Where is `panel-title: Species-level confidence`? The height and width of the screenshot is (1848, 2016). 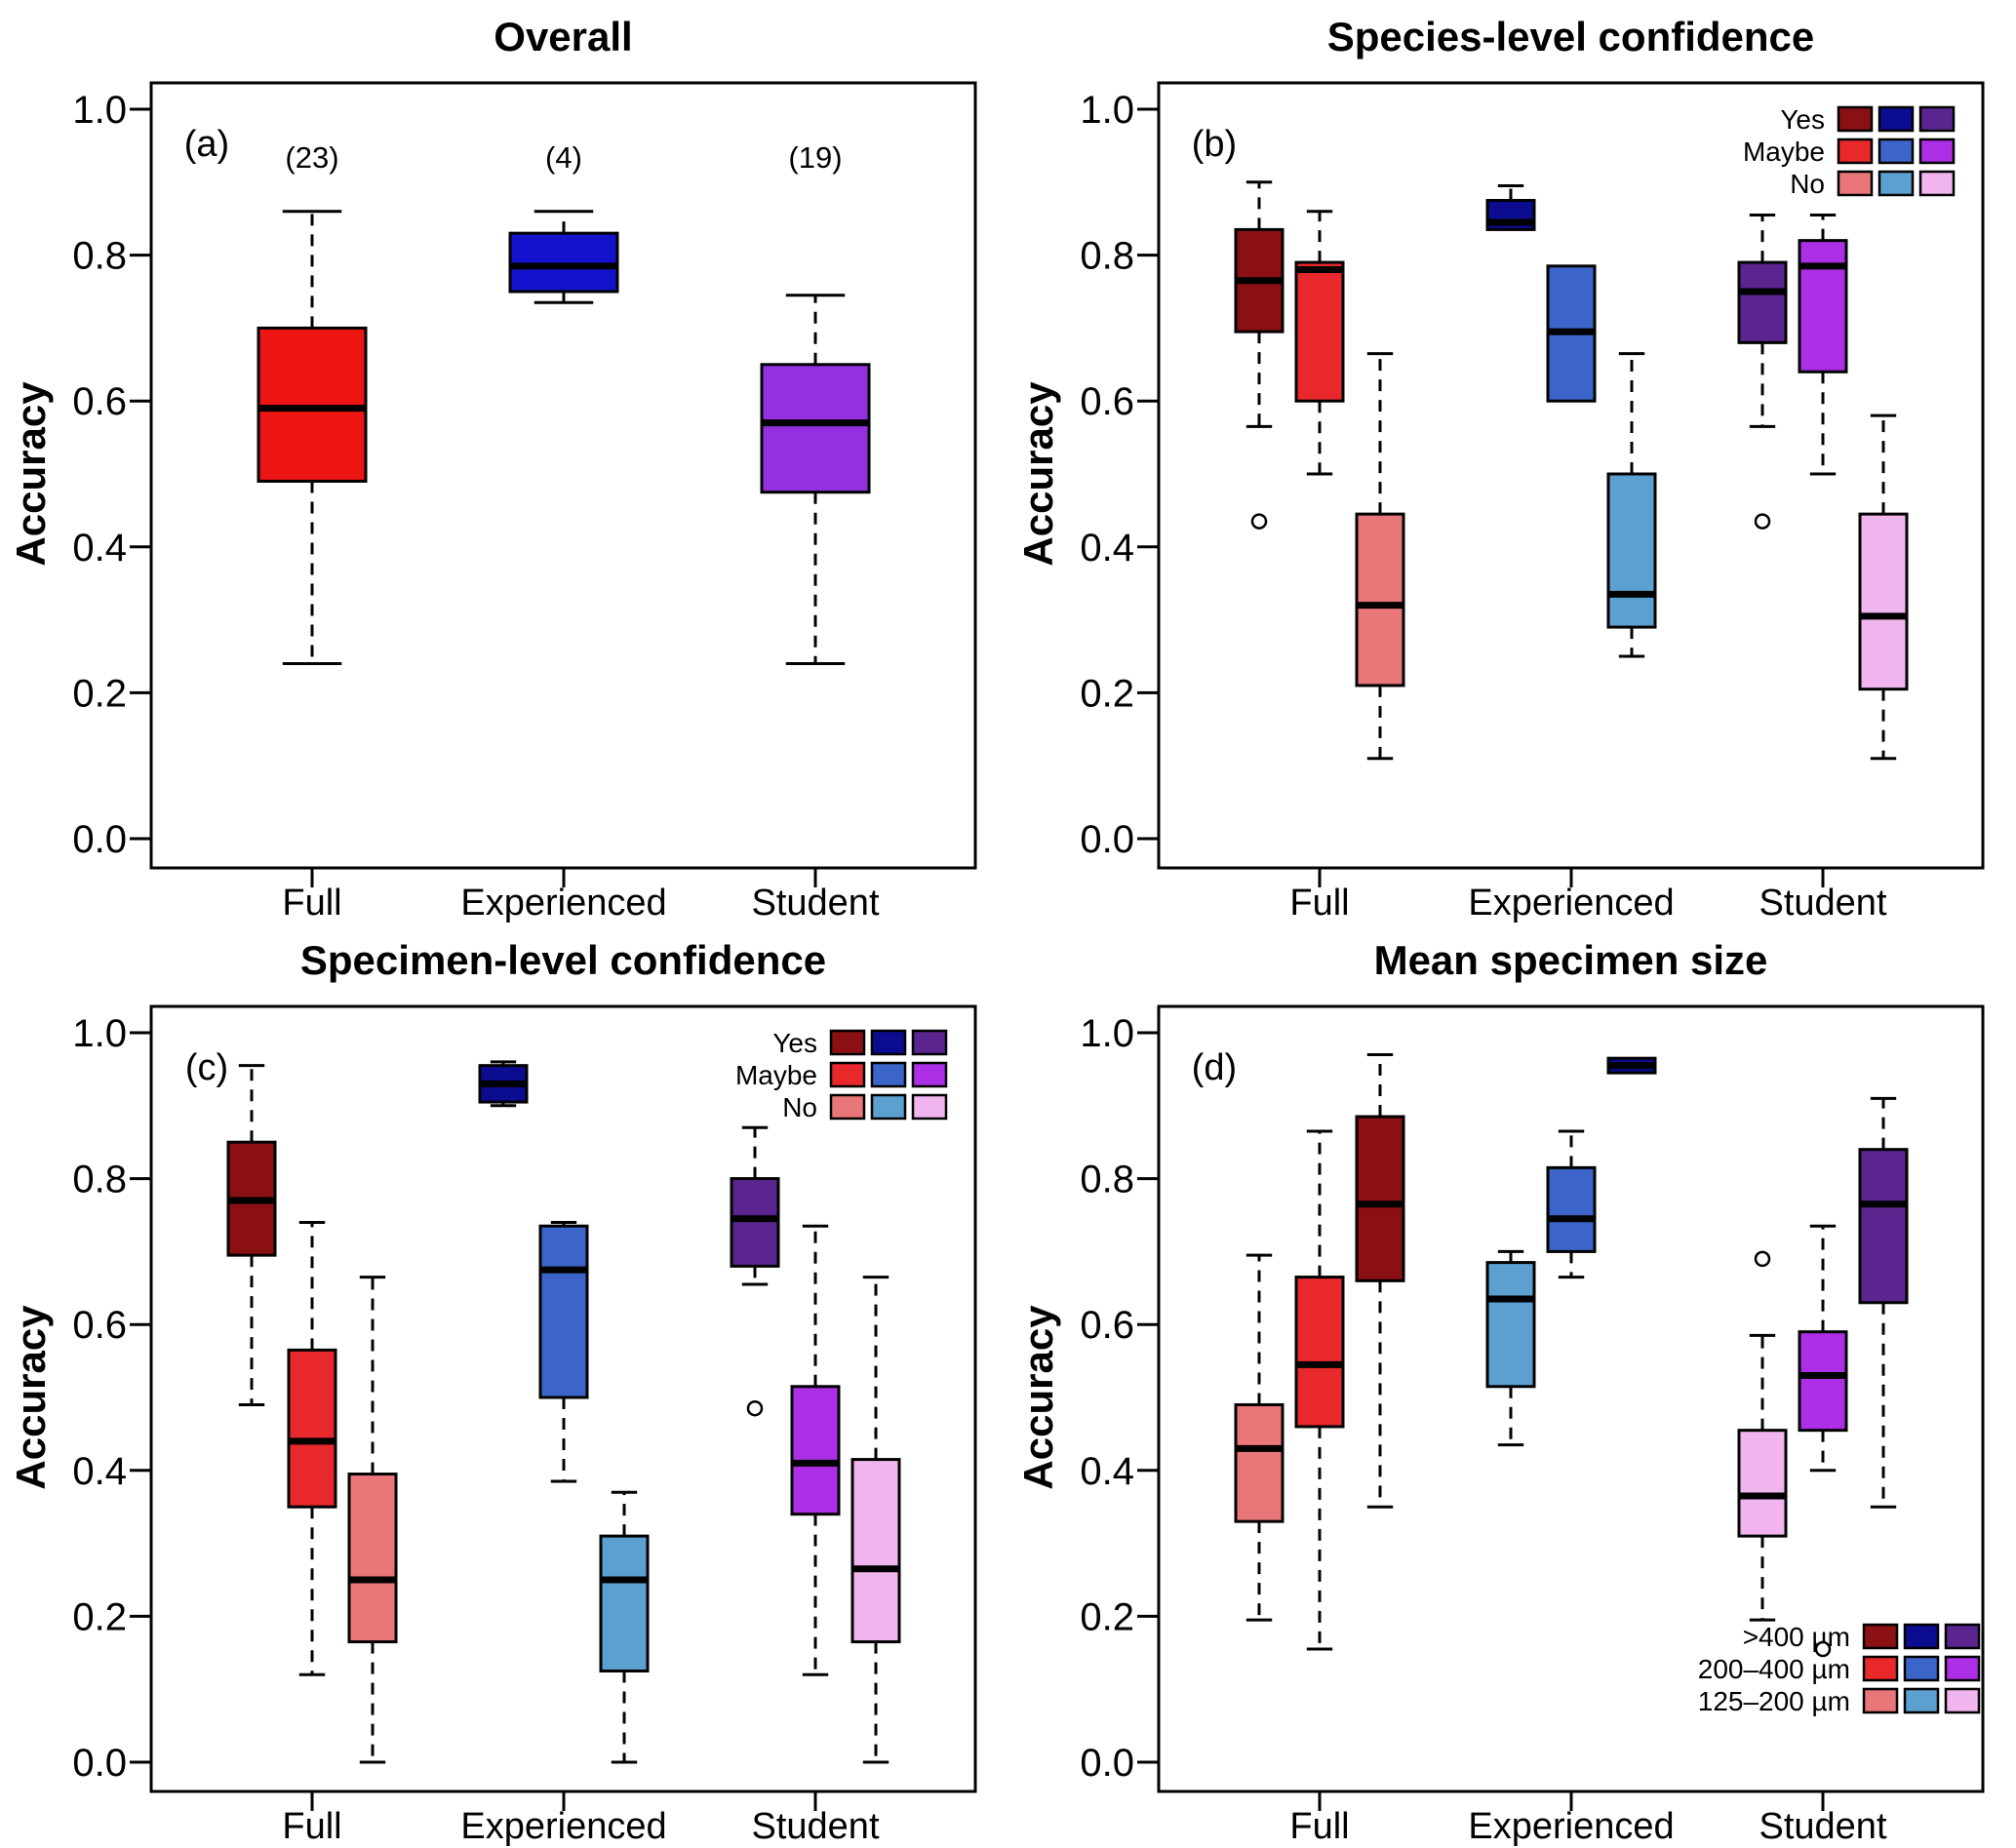 panel-title: Species-level confidence is located at coordinates (1571, 36).